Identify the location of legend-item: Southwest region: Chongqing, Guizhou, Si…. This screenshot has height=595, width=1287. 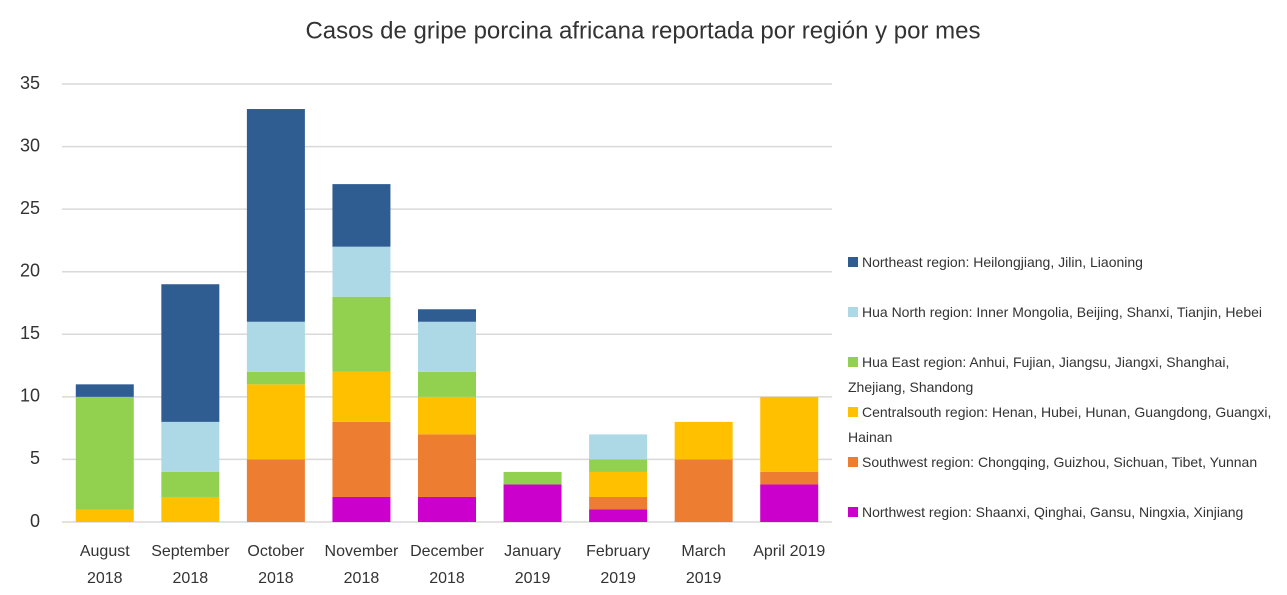
(1063, 462).